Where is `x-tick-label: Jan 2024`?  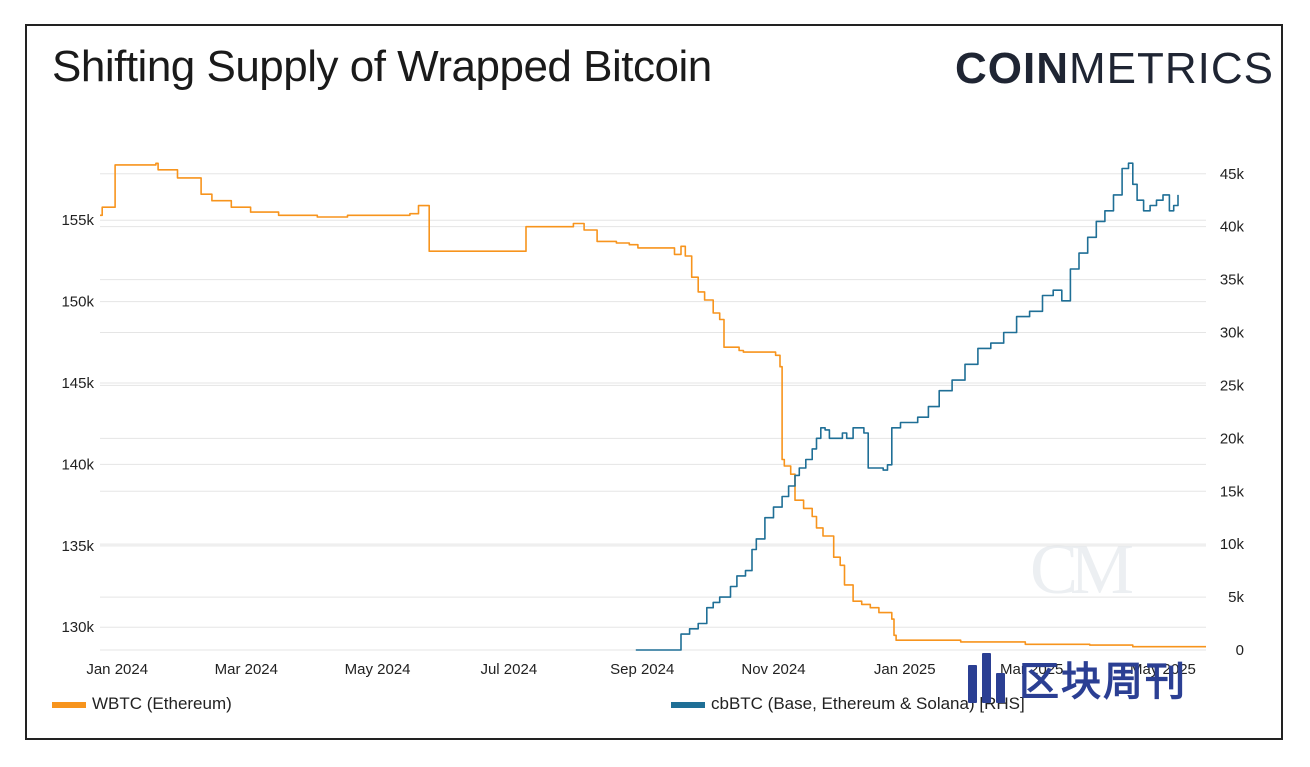
x-tick-label: Jan 2024 is located at coordinates (117, 669).